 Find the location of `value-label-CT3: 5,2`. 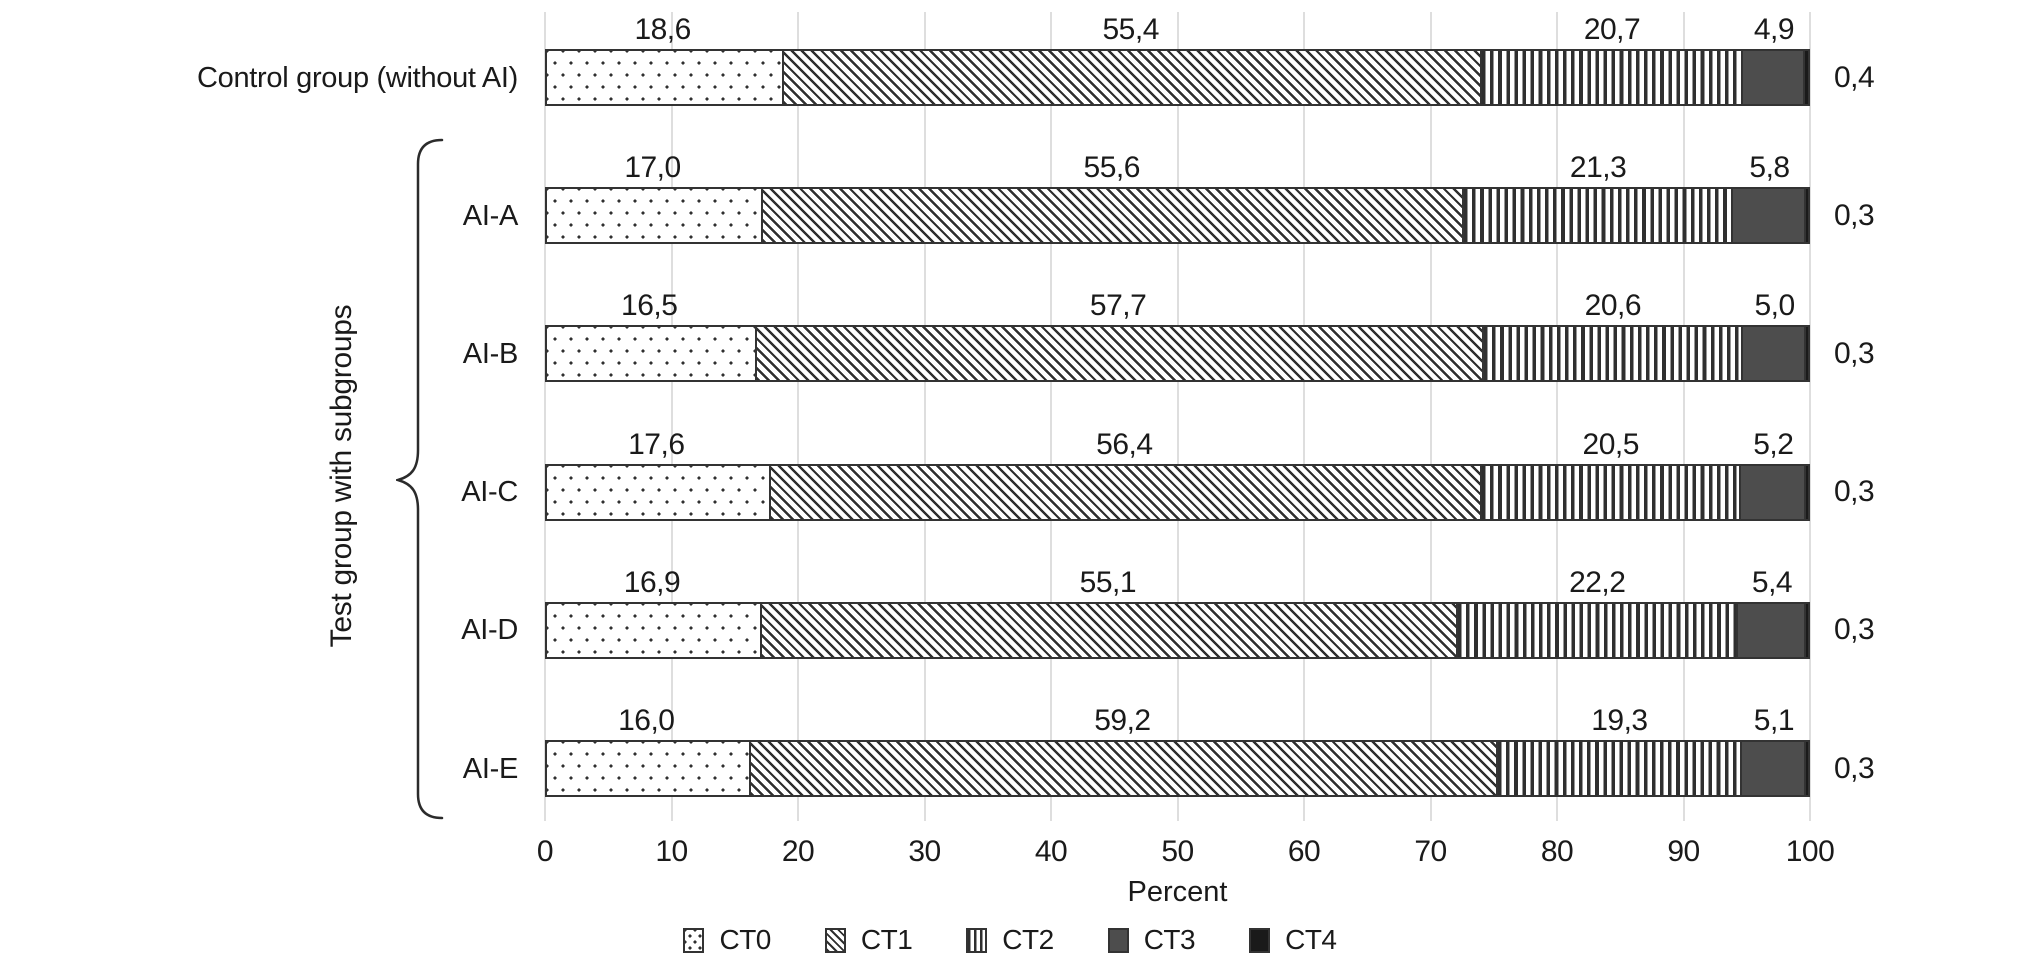

value-label-CT3: 5,2 is located at coordinates (1773, 444).